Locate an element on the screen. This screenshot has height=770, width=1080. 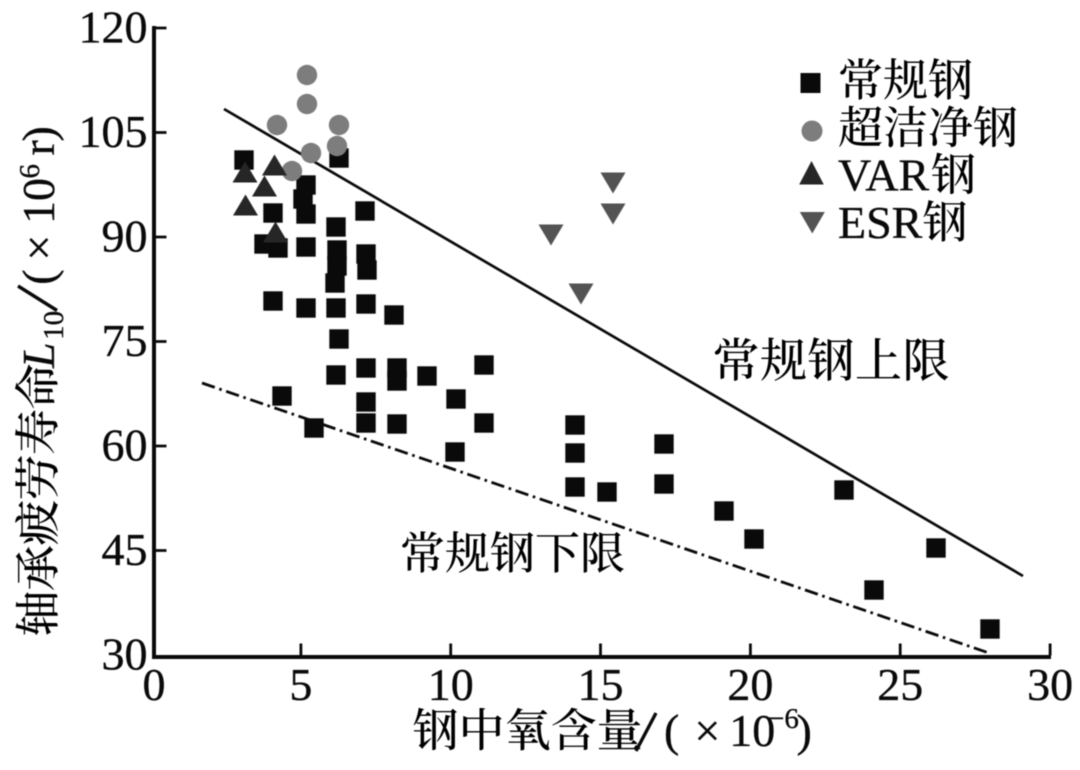
svg-text: 6 is located at coordinates (30, 171).